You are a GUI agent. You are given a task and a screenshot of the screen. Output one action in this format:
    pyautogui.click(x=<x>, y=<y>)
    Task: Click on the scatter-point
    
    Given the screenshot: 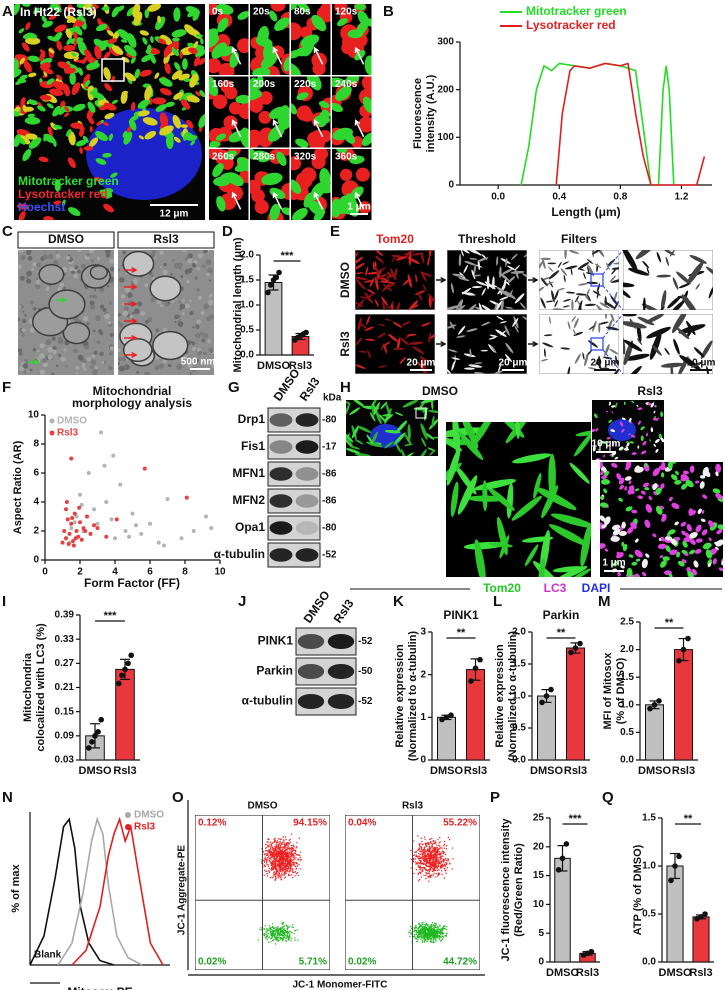 What is the action you would take?
    pyautogui.click(x=94, y=525)
    